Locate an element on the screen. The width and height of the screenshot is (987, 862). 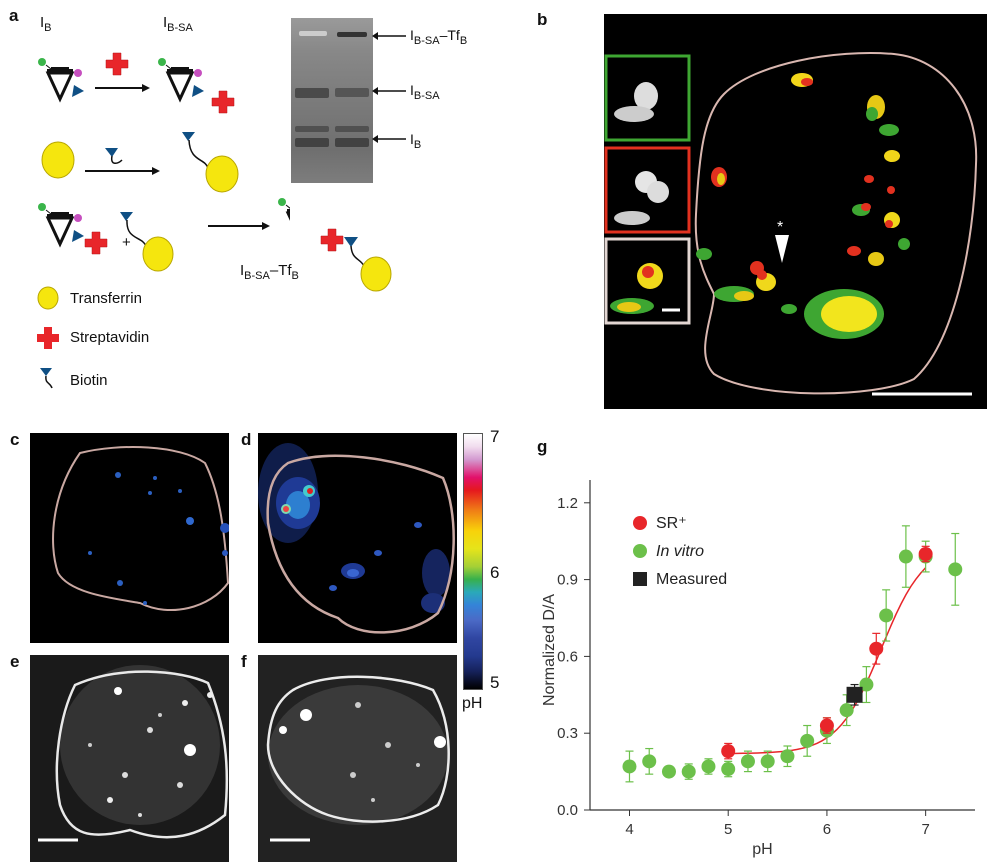
x-tick-label: 5 is located at coordinates (728, 829).